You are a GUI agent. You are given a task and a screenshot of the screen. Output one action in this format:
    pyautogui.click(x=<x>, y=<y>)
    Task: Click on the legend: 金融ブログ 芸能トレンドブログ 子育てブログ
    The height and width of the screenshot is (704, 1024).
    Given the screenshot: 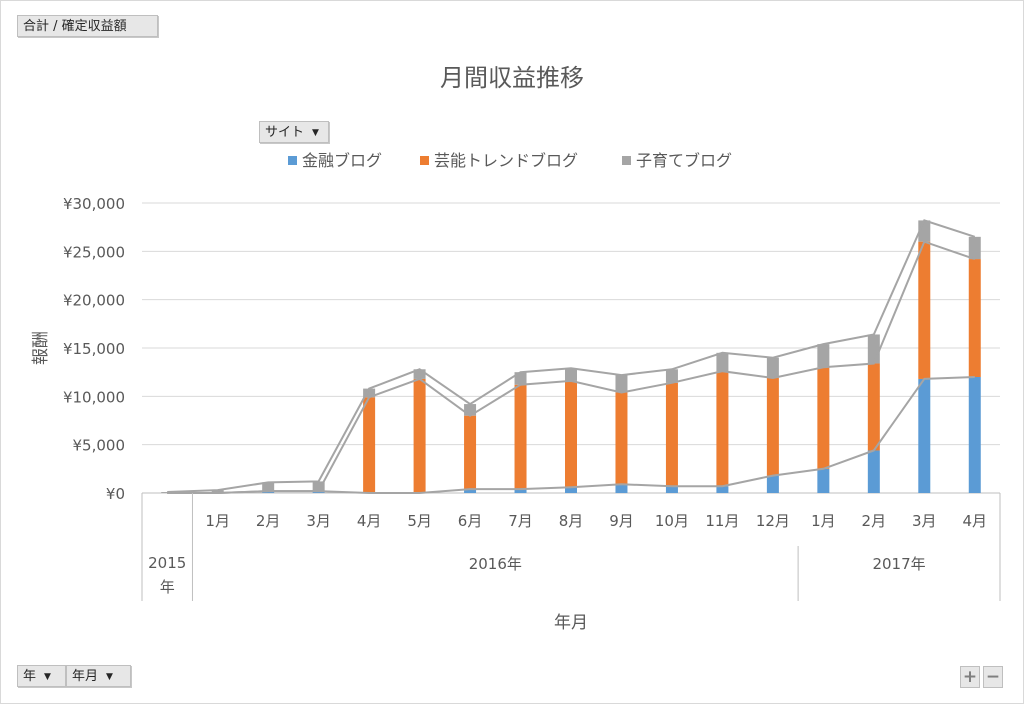 What is the action you would take?
    pyautogui.click(x=510, y=160)
    